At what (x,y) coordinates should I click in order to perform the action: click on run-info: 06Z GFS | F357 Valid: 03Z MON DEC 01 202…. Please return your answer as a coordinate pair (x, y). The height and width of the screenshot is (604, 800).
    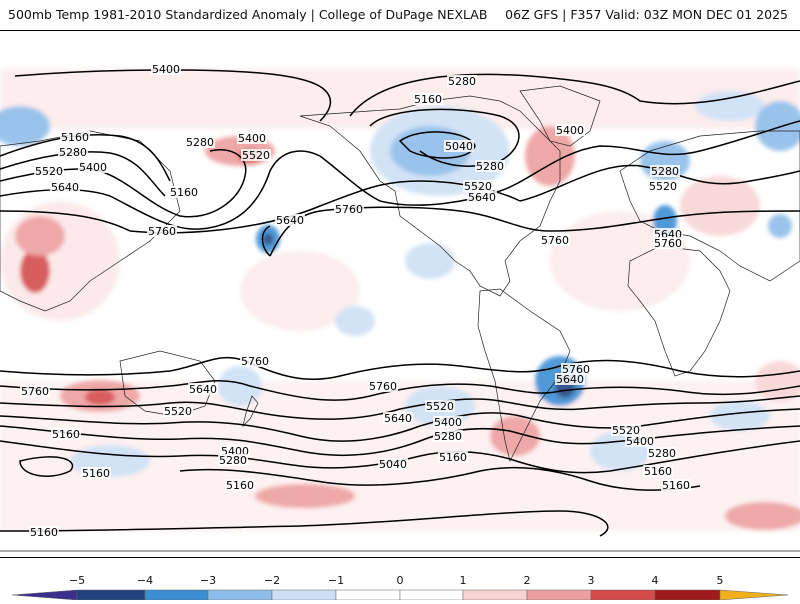
    Looking at the image, I should click on (646, 14).